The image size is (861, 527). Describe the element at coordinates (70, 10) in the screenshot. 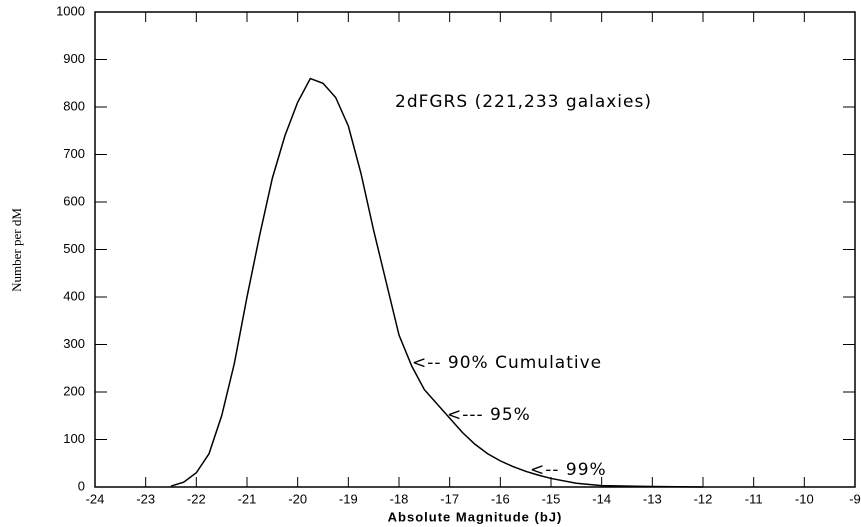

I see `y-tick-label: 1000` at that location.